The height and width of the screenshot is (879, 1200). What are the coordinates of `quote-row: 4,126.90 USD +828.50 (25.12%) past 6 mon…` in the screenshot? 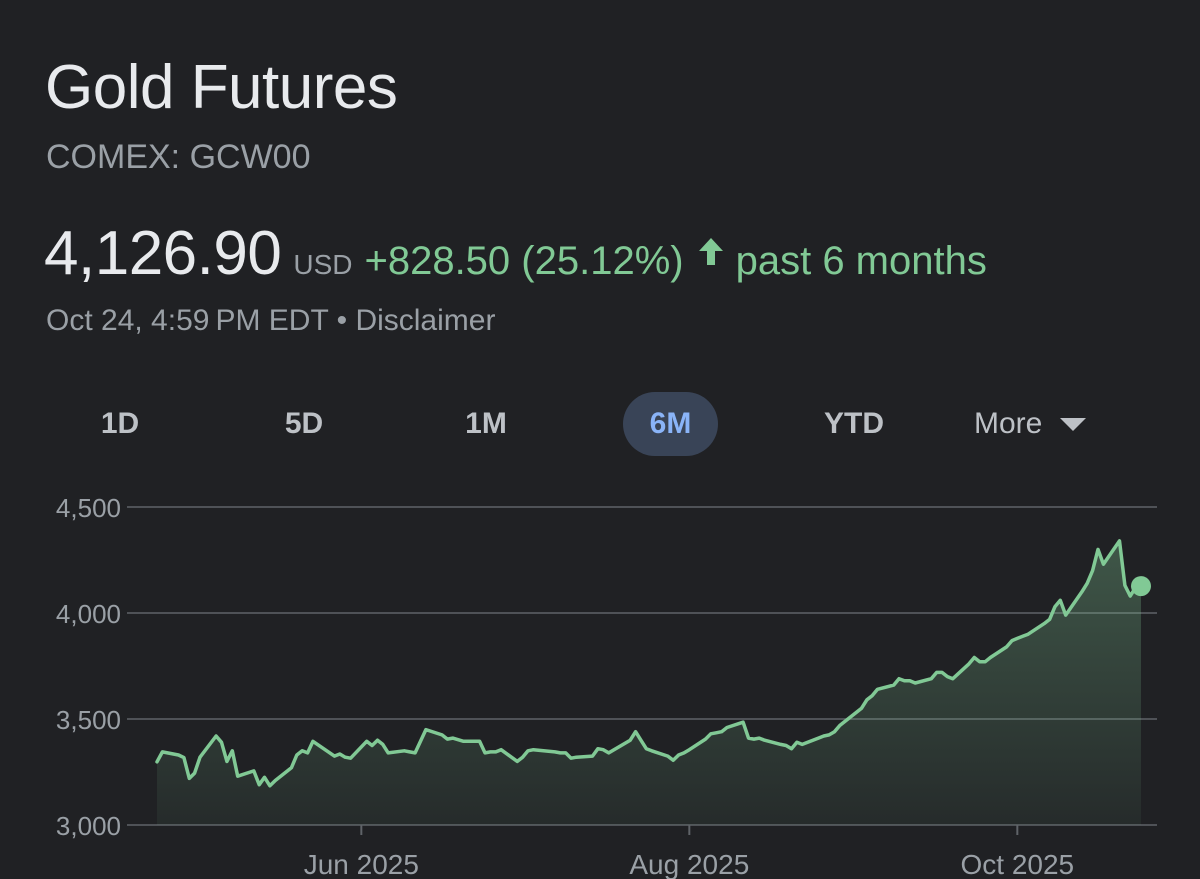 It's located at (515, 253).